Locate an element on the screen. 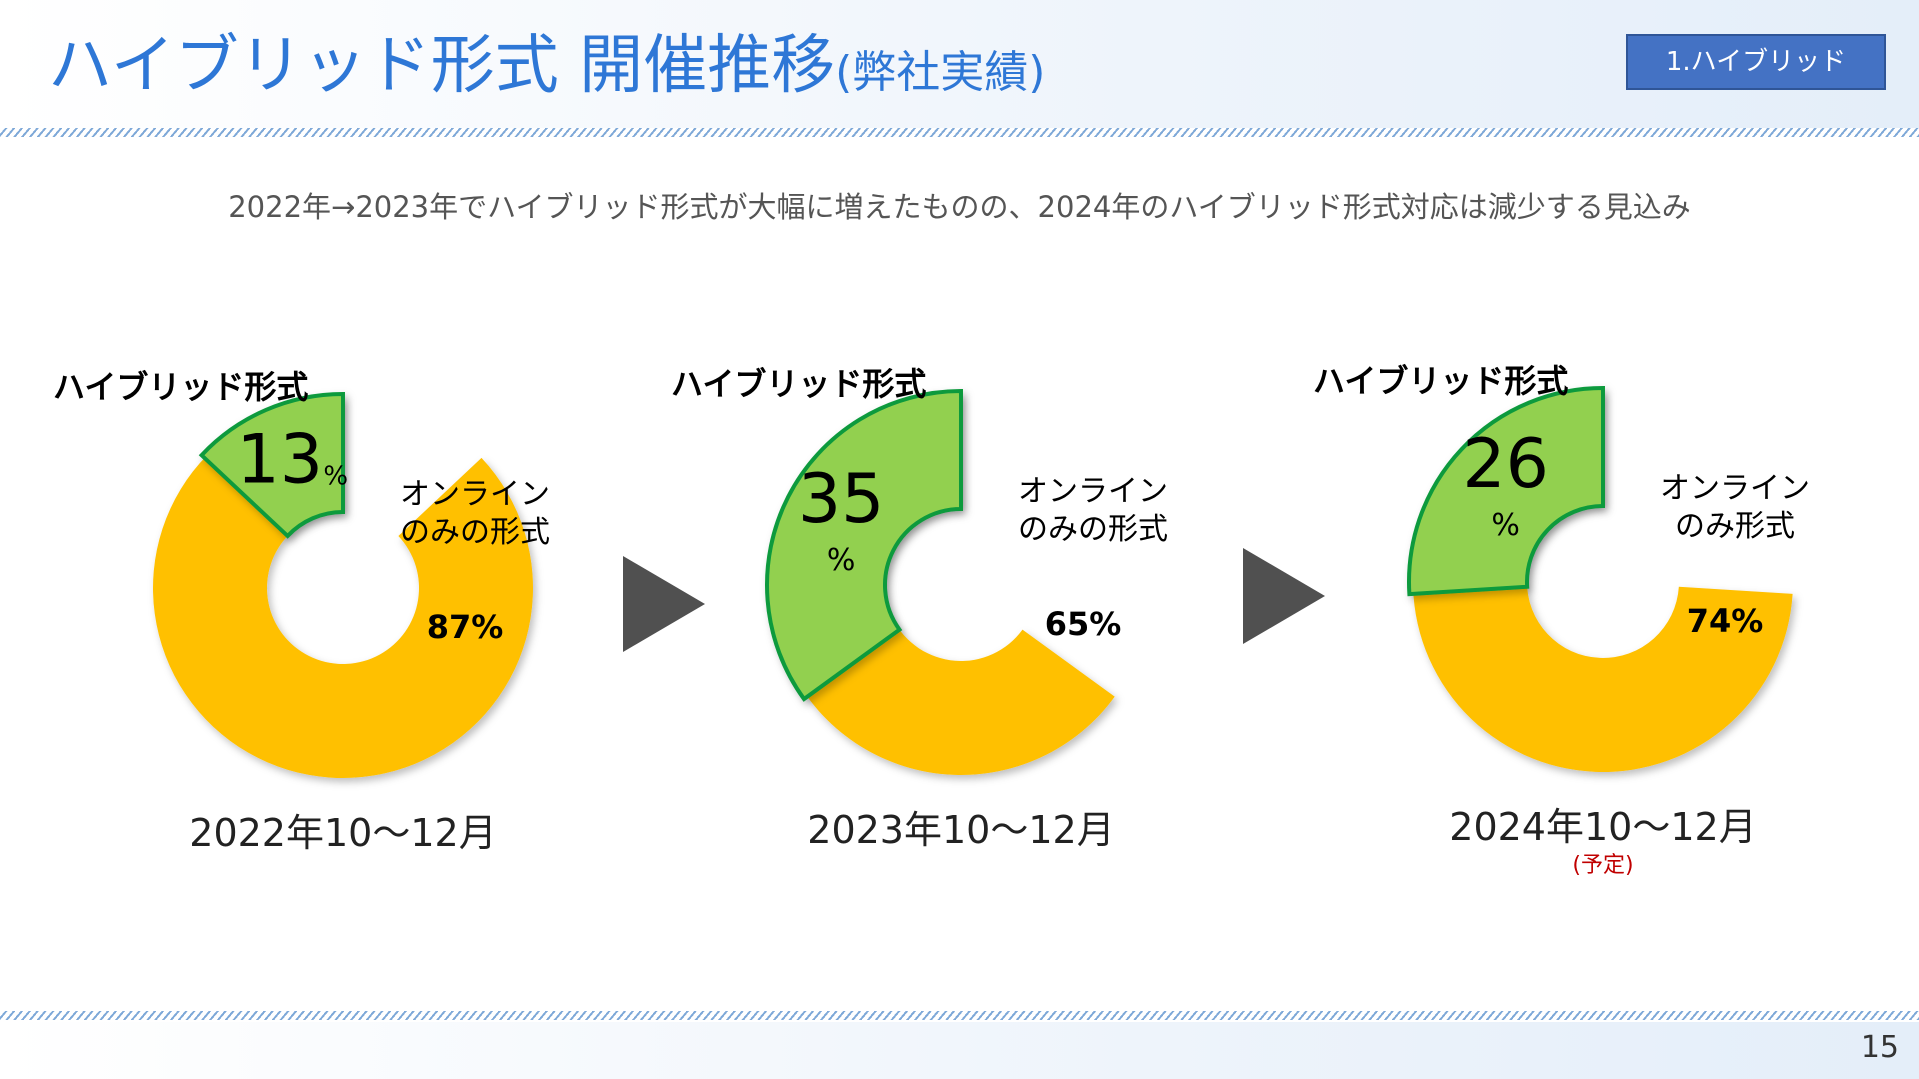 The image size is (1919, 1079). section-tag: 1.ハイブリッド is located at coordinates (1756, 62).